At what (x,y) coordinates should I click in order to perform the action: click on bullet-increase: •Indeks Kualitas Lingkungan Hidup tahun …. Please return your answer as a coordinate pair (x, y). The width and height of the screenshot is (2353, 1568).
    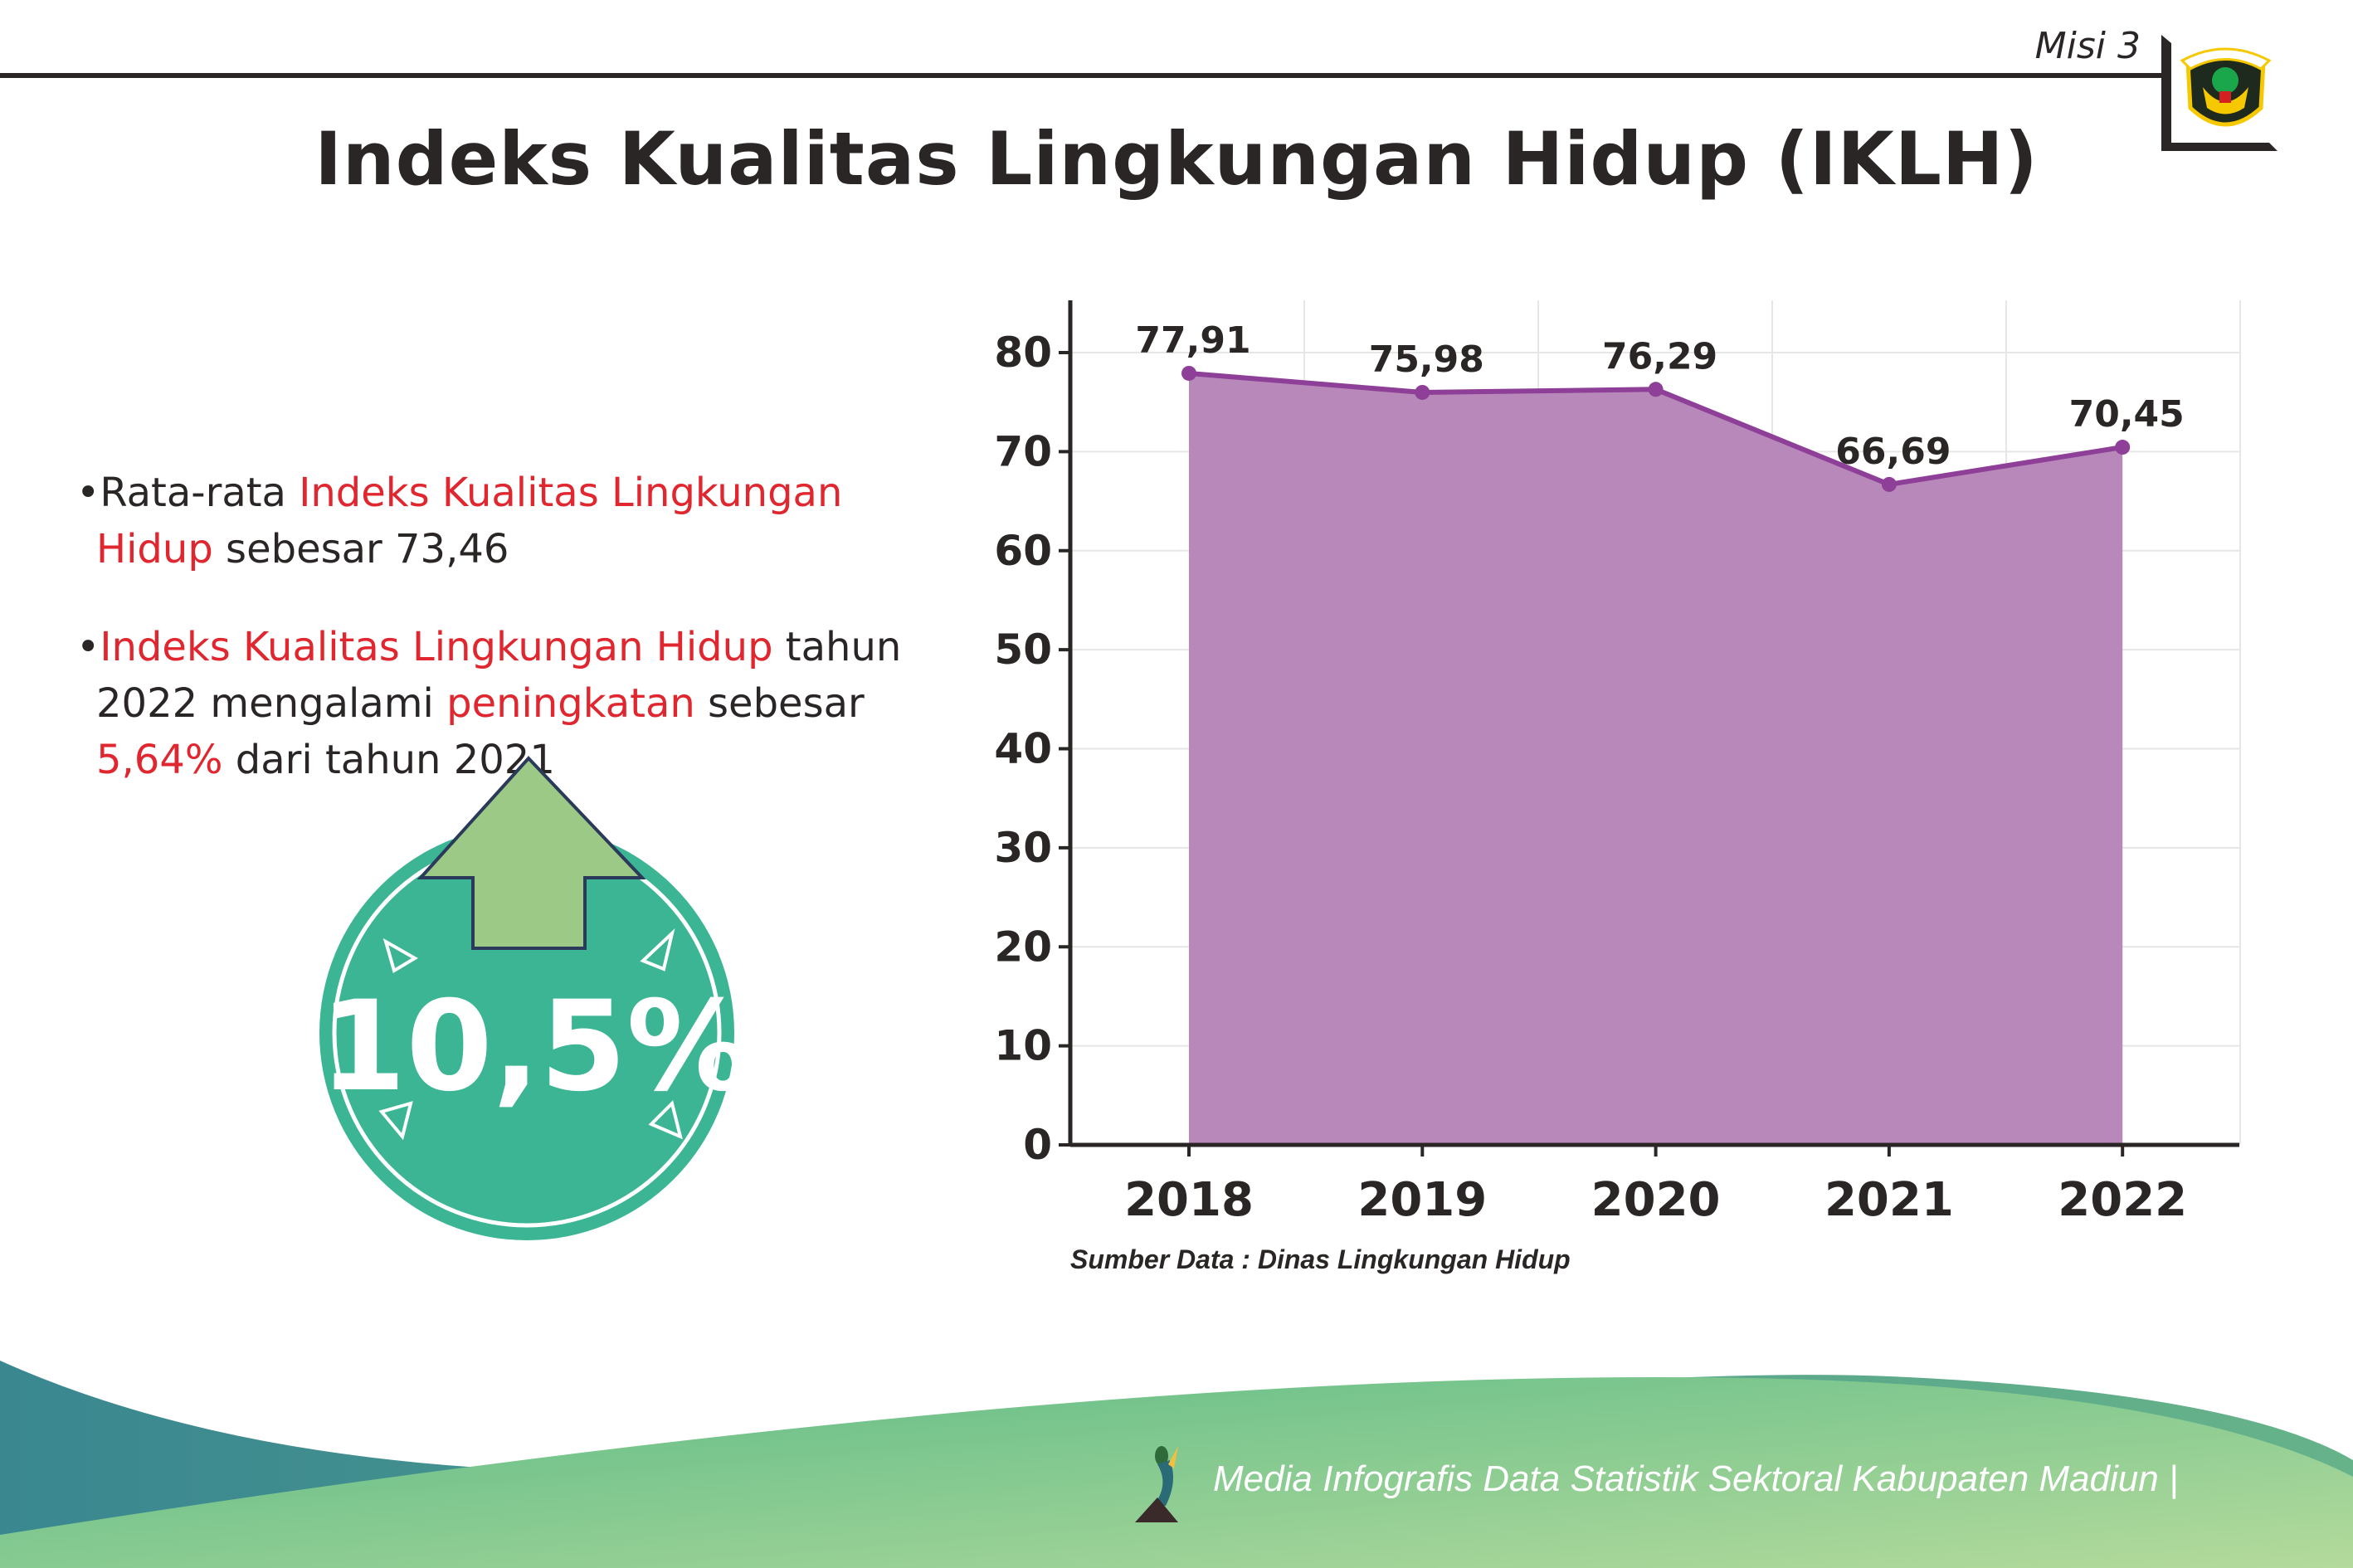
    Looking at the image, I should click on (489, 703).